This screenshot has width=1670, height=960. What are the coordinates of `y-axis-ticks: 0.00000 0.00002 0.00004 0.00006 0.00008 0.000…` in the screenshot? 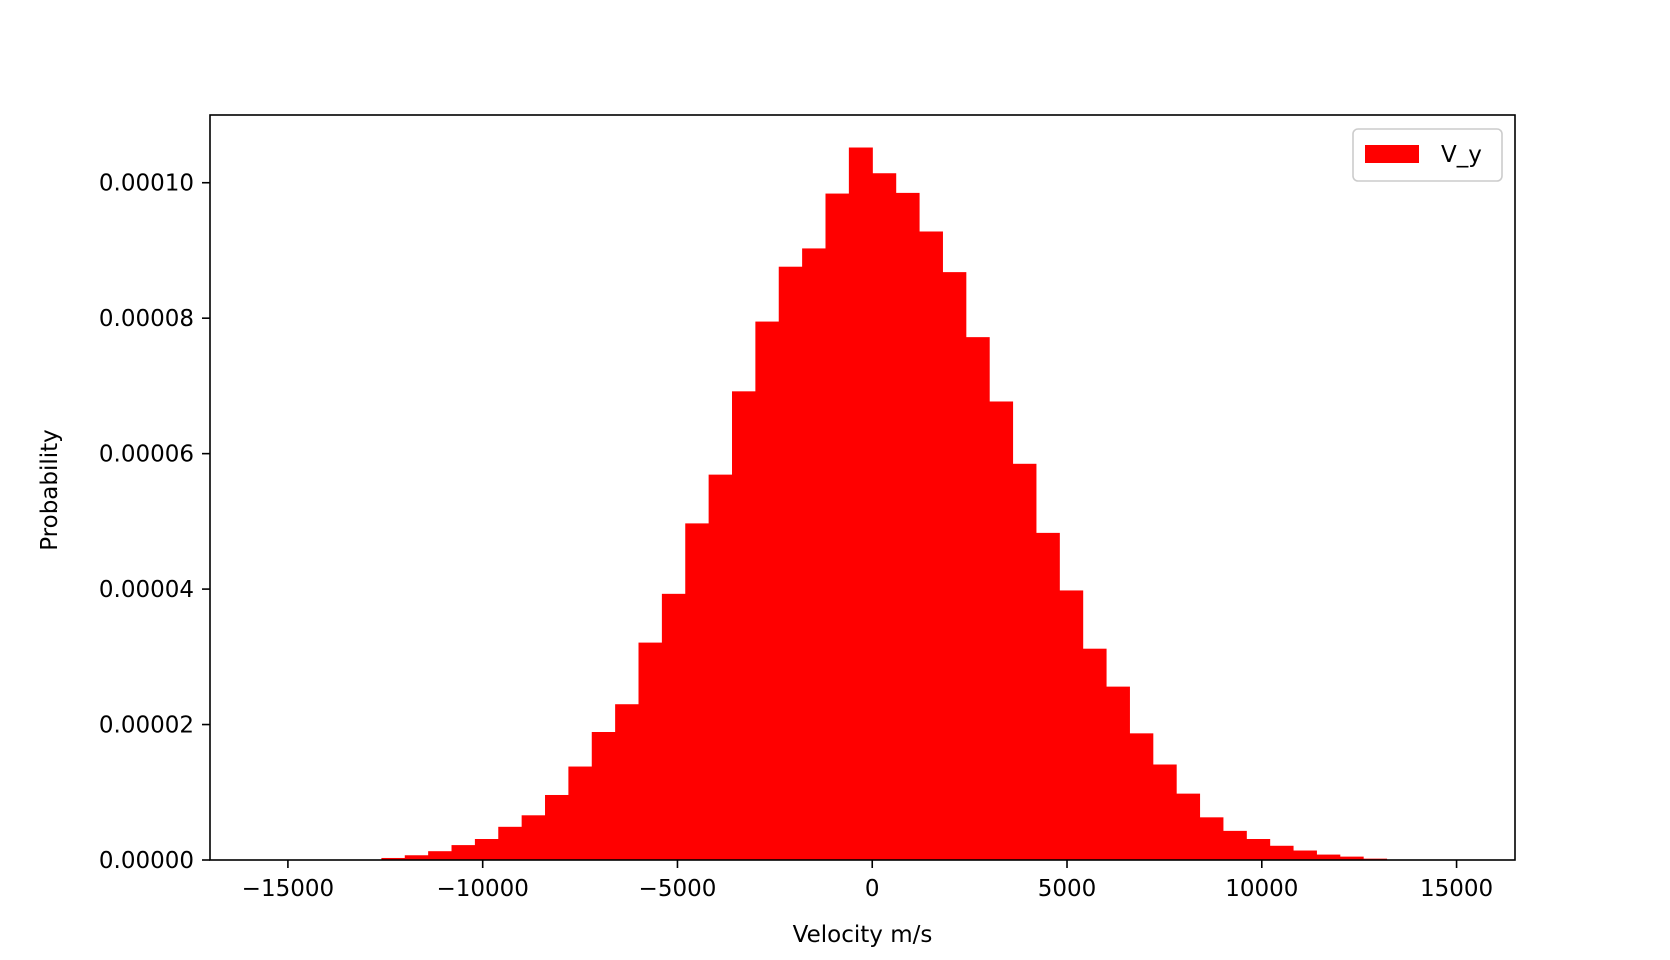 It's located at (154, 522).